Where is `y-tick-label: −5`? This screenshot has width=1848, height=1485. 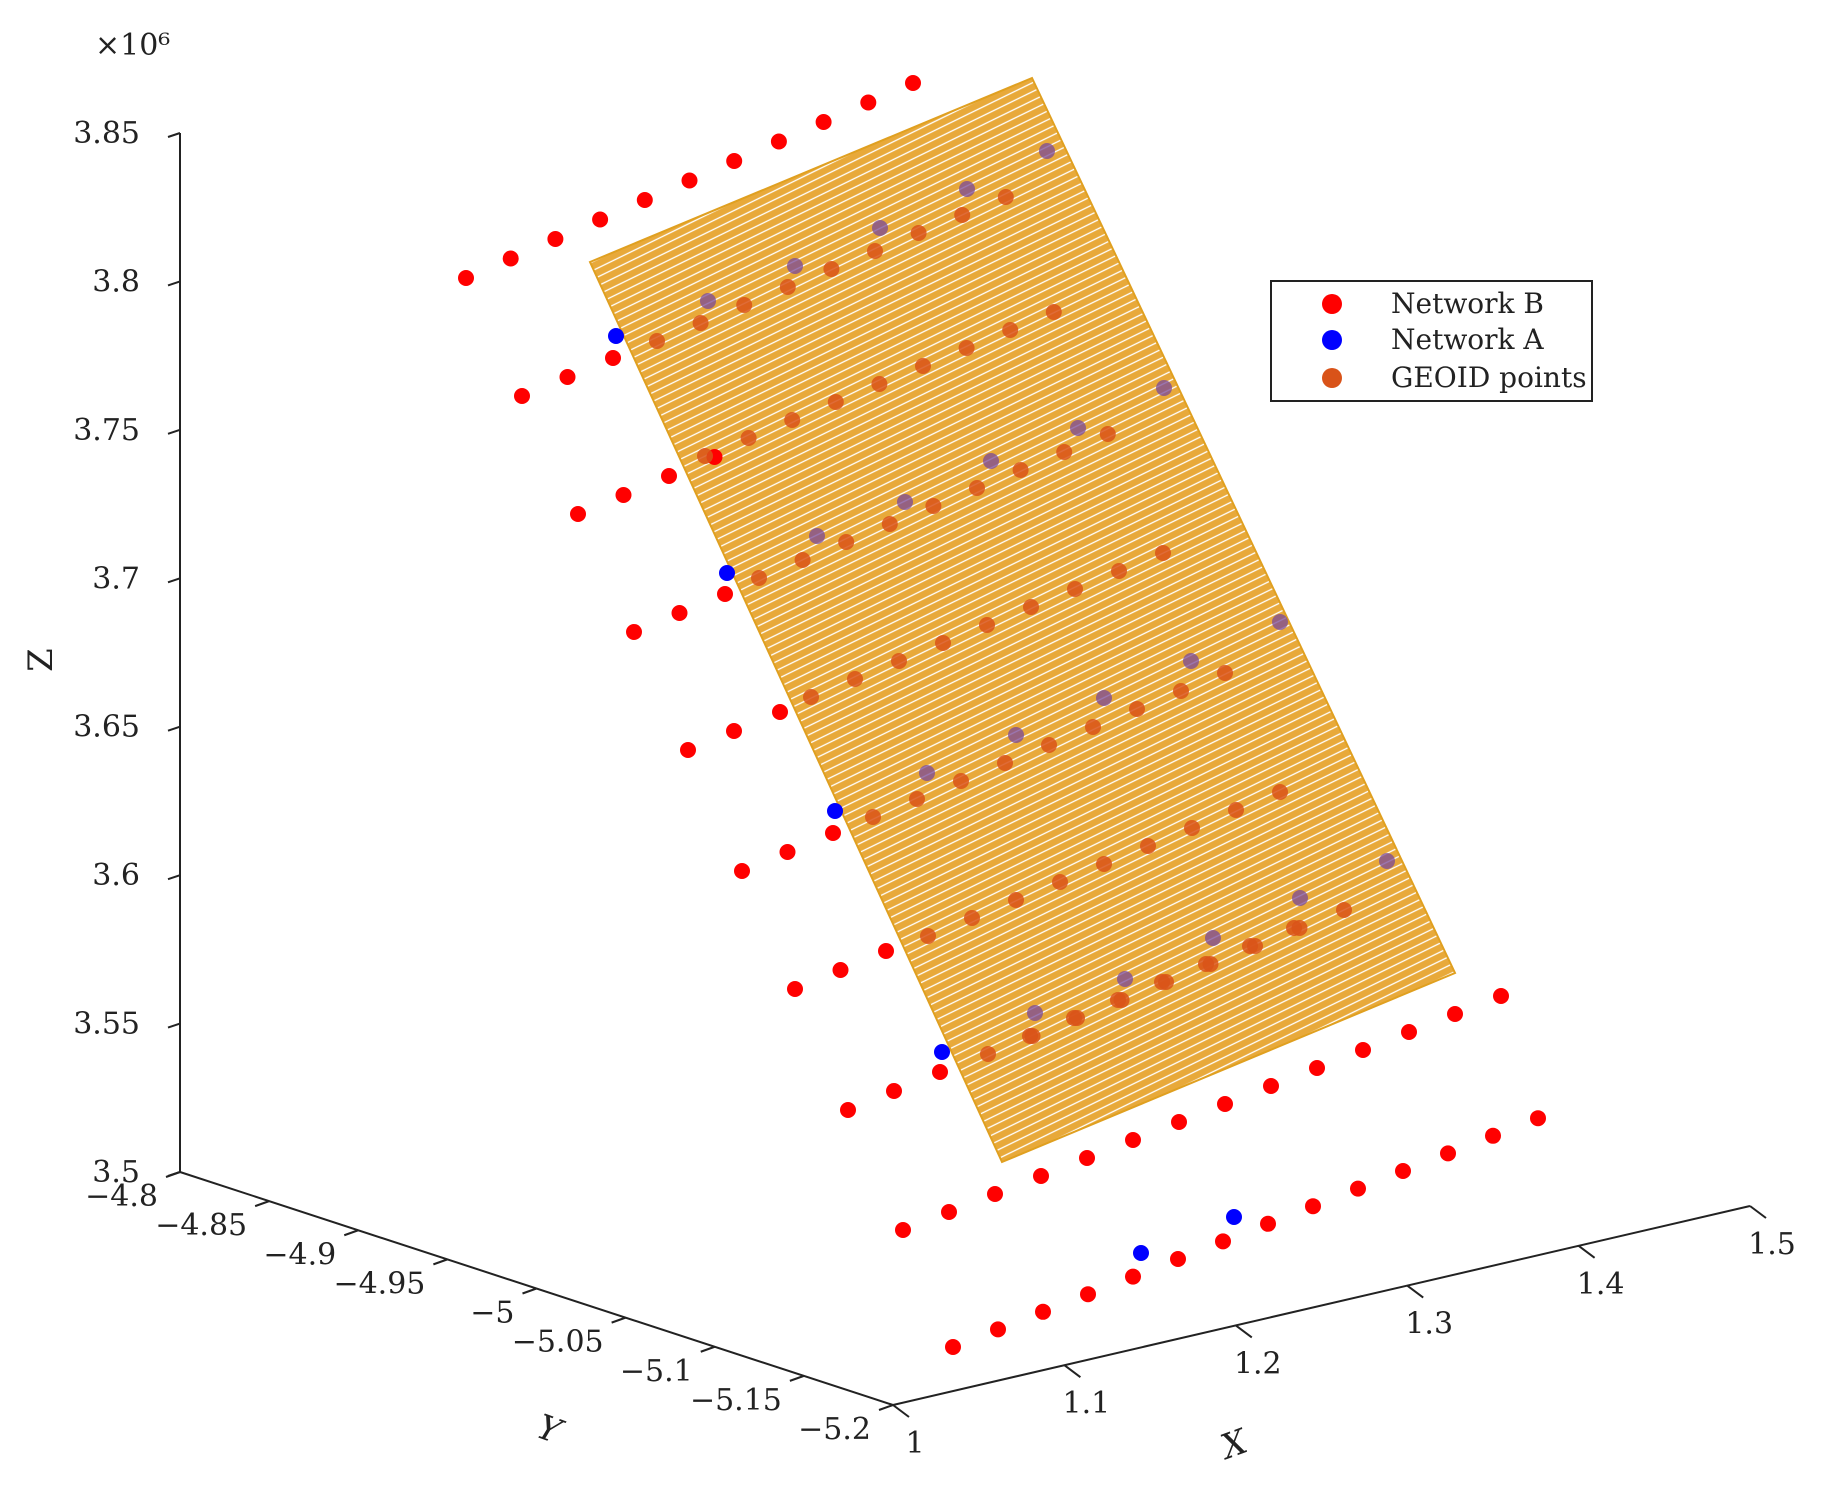
y-tick-label: −5 is located at coordinates (492, 1313).